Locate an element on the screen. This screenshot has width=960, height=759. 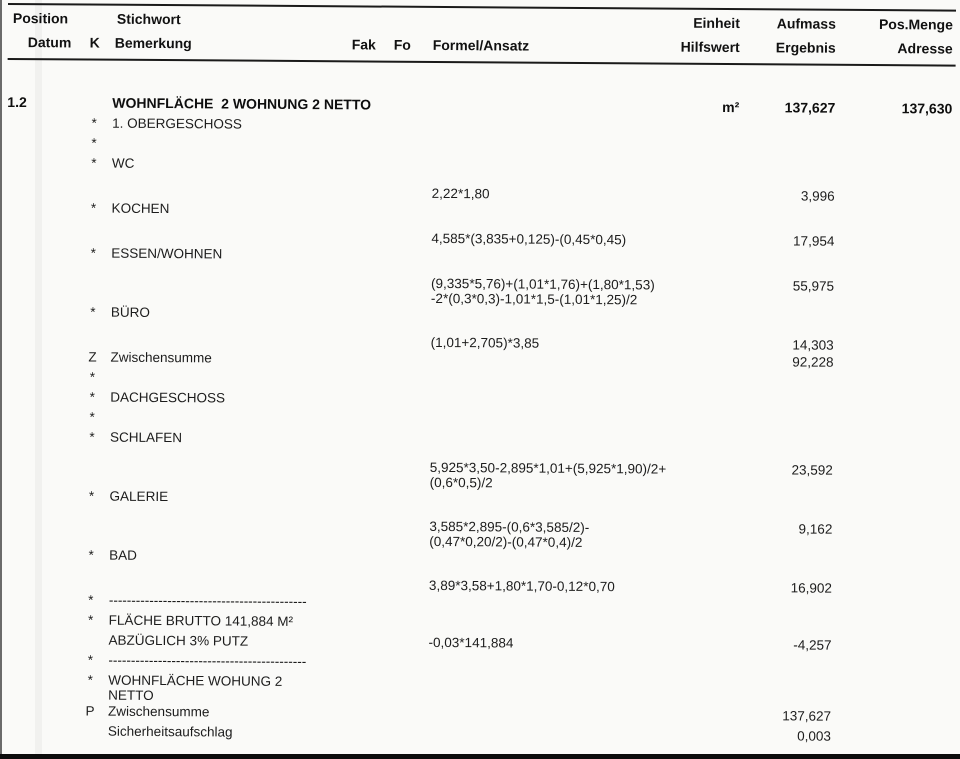
col-formel-ansatz-label: Formel/Ansatz is located at coordinates (481, 45).